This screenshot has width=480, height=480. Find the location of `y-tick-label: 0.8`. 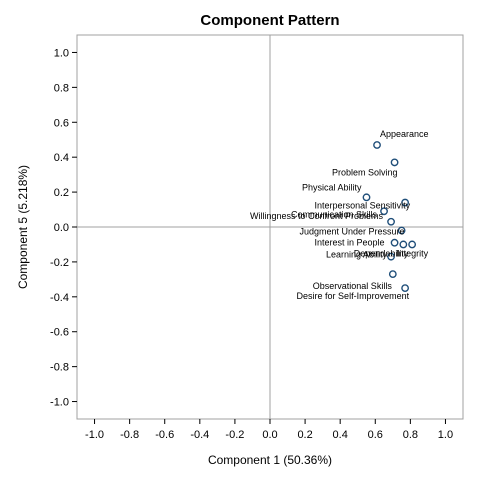

y-tick-label: 0.8 is located at coordinates (61, 88).